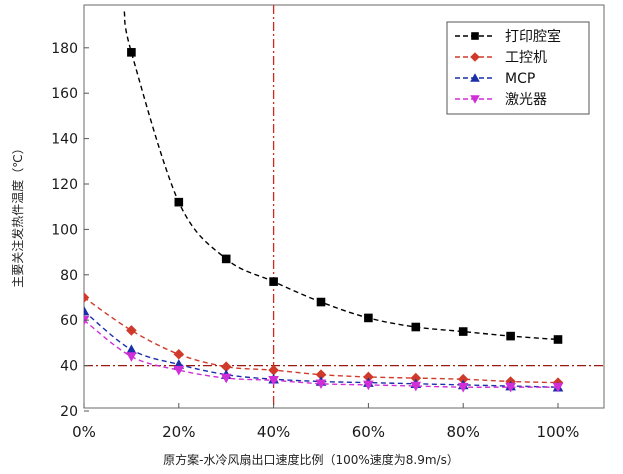 The width and height of the screenshot is (623, 474). I want to click on x-tick-label: 60%, so click(368, 432).